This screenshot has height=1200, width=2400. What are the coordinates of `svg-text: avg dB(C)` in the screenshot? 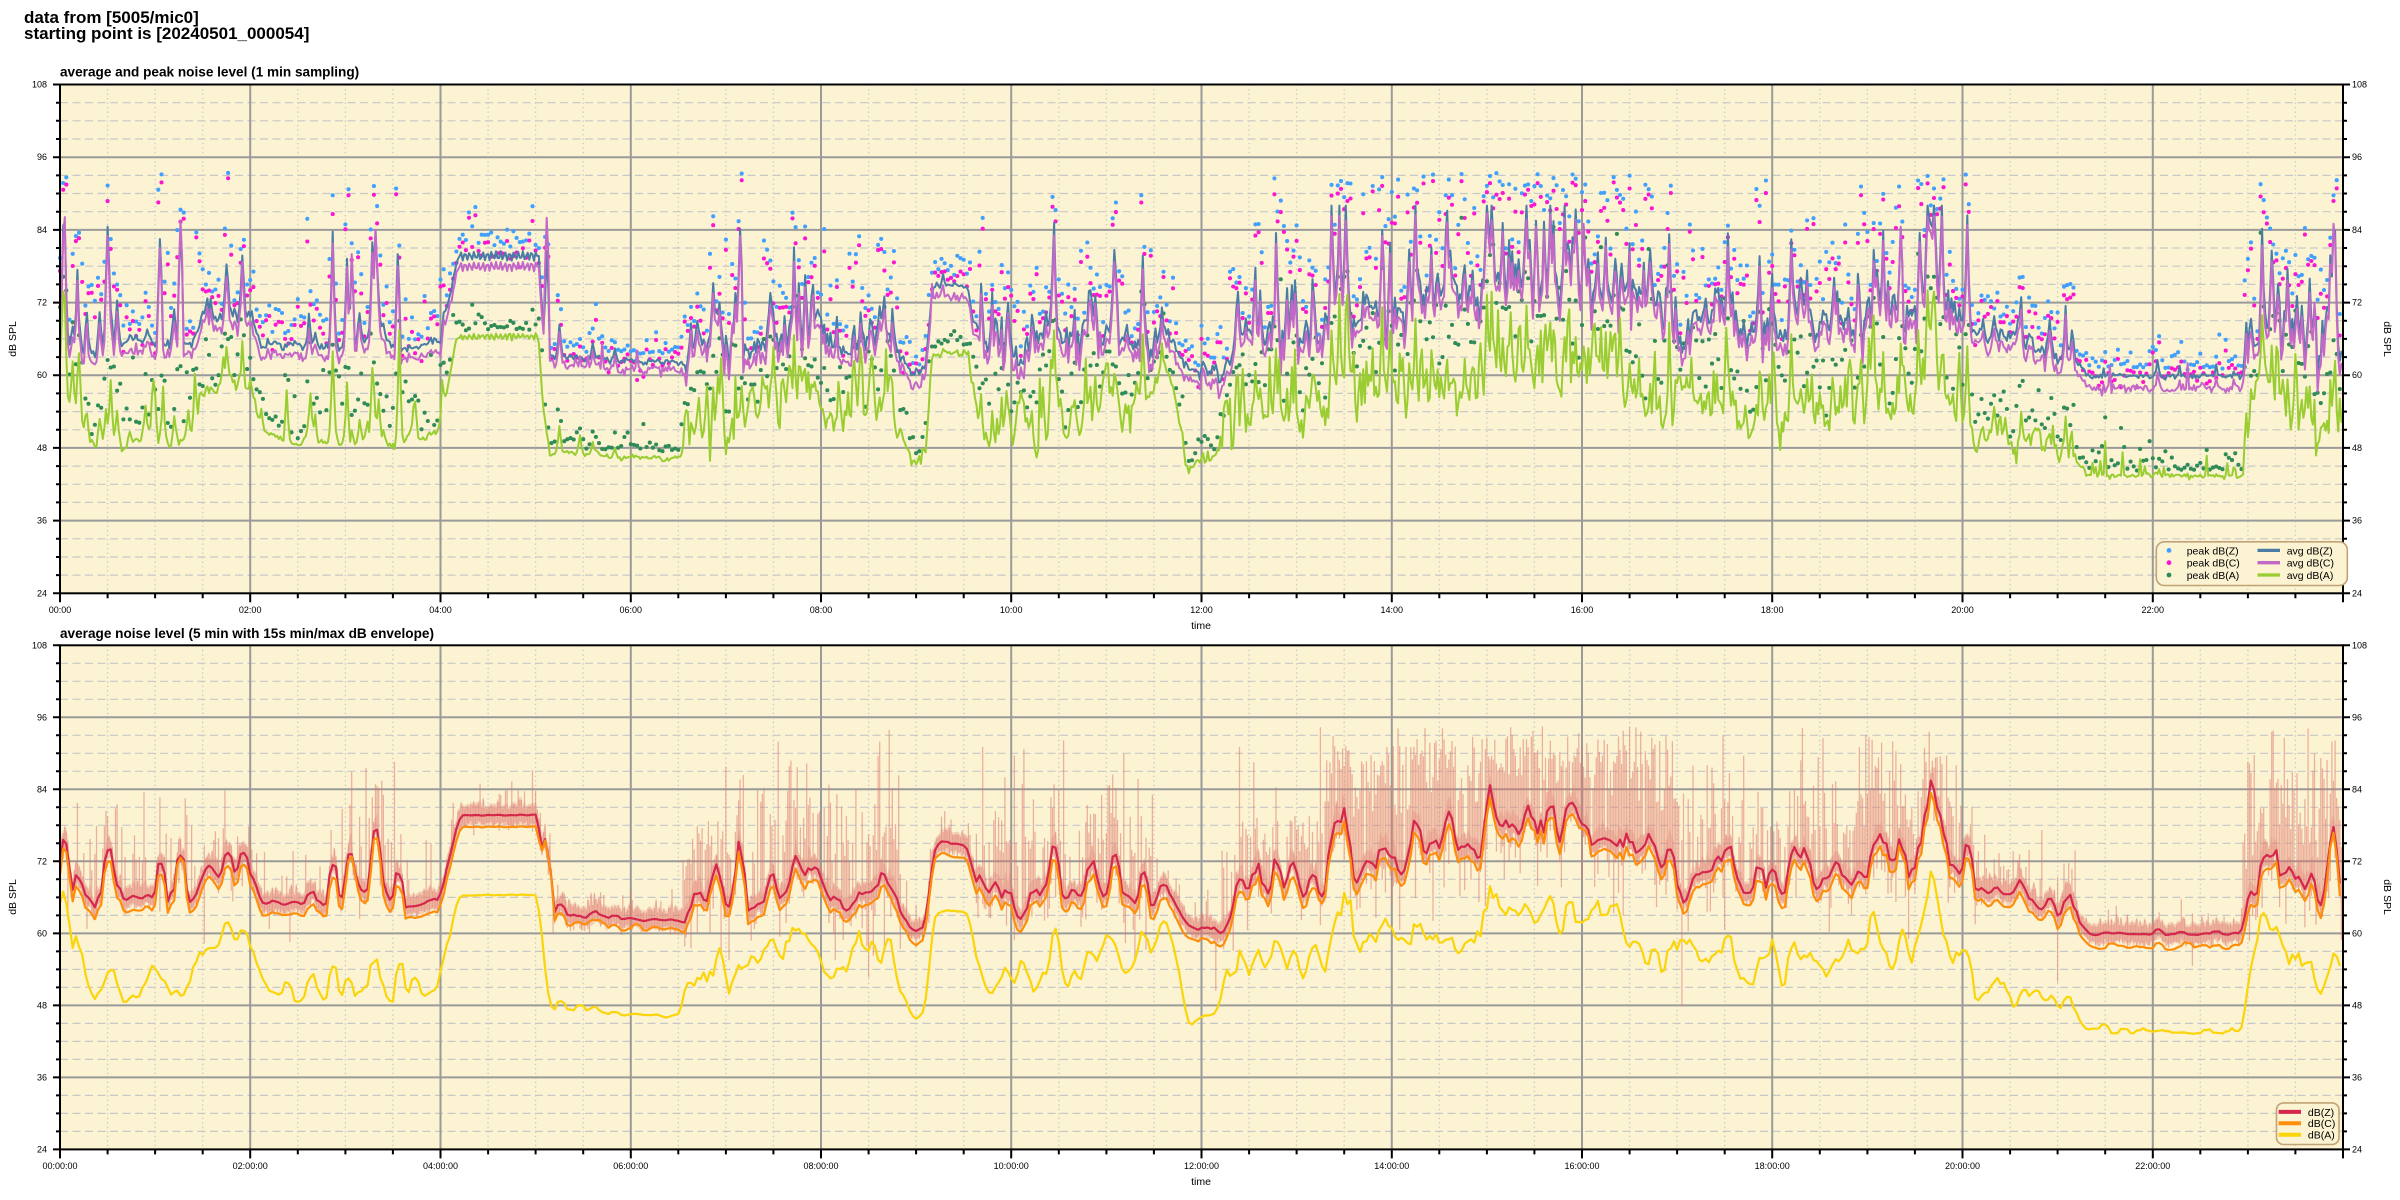 It's located at (2310, 564).